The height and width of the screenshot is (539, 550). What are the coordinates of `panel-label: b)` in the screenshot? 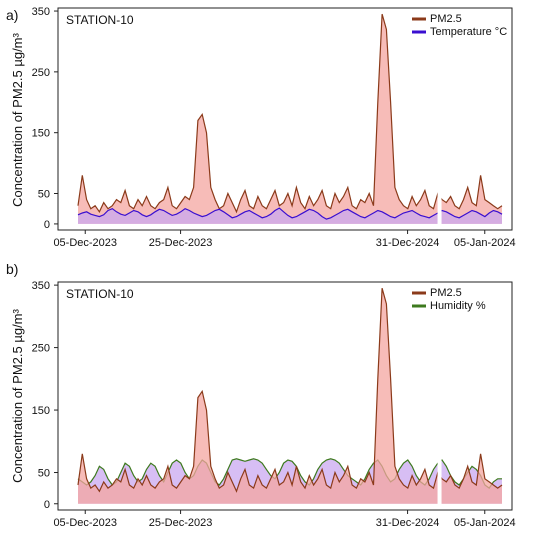 It's located at (12, 269).